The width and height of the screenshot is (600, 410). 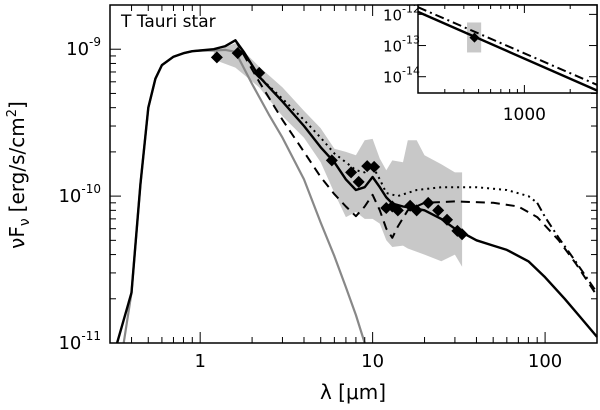 I want to click on inset-markers, so click(x=474, y=37).